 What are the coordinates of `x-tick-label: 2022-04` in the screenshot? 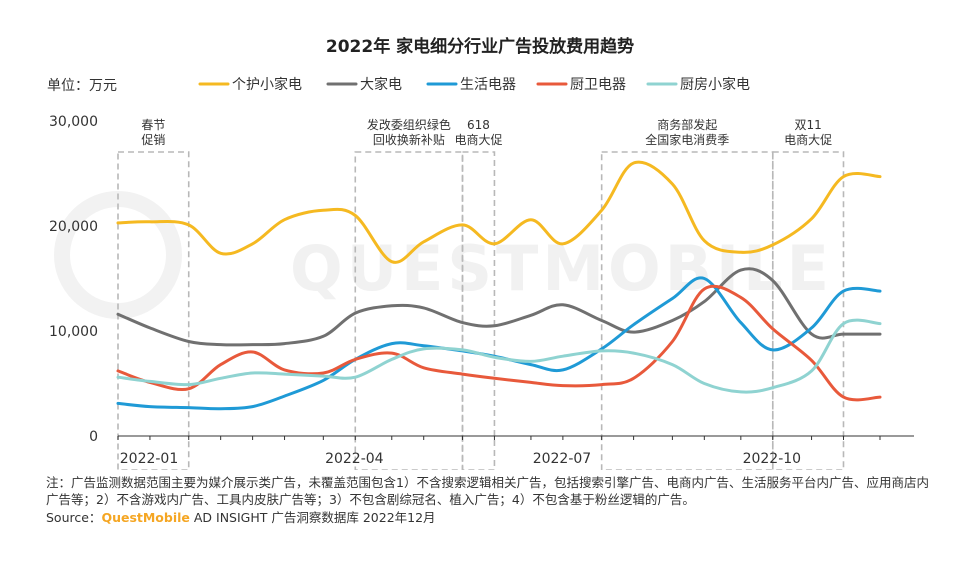 It's located at (354, 459).